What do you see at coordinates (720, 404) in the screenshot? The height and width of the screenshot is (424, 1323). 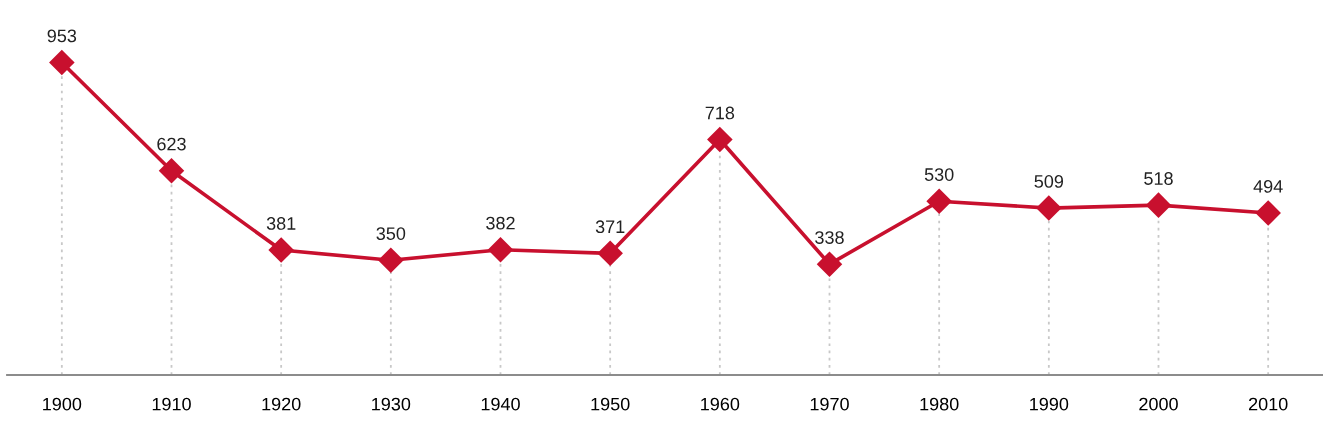 I see `x-tick-label: 1960` at bounding box center [720, 404].